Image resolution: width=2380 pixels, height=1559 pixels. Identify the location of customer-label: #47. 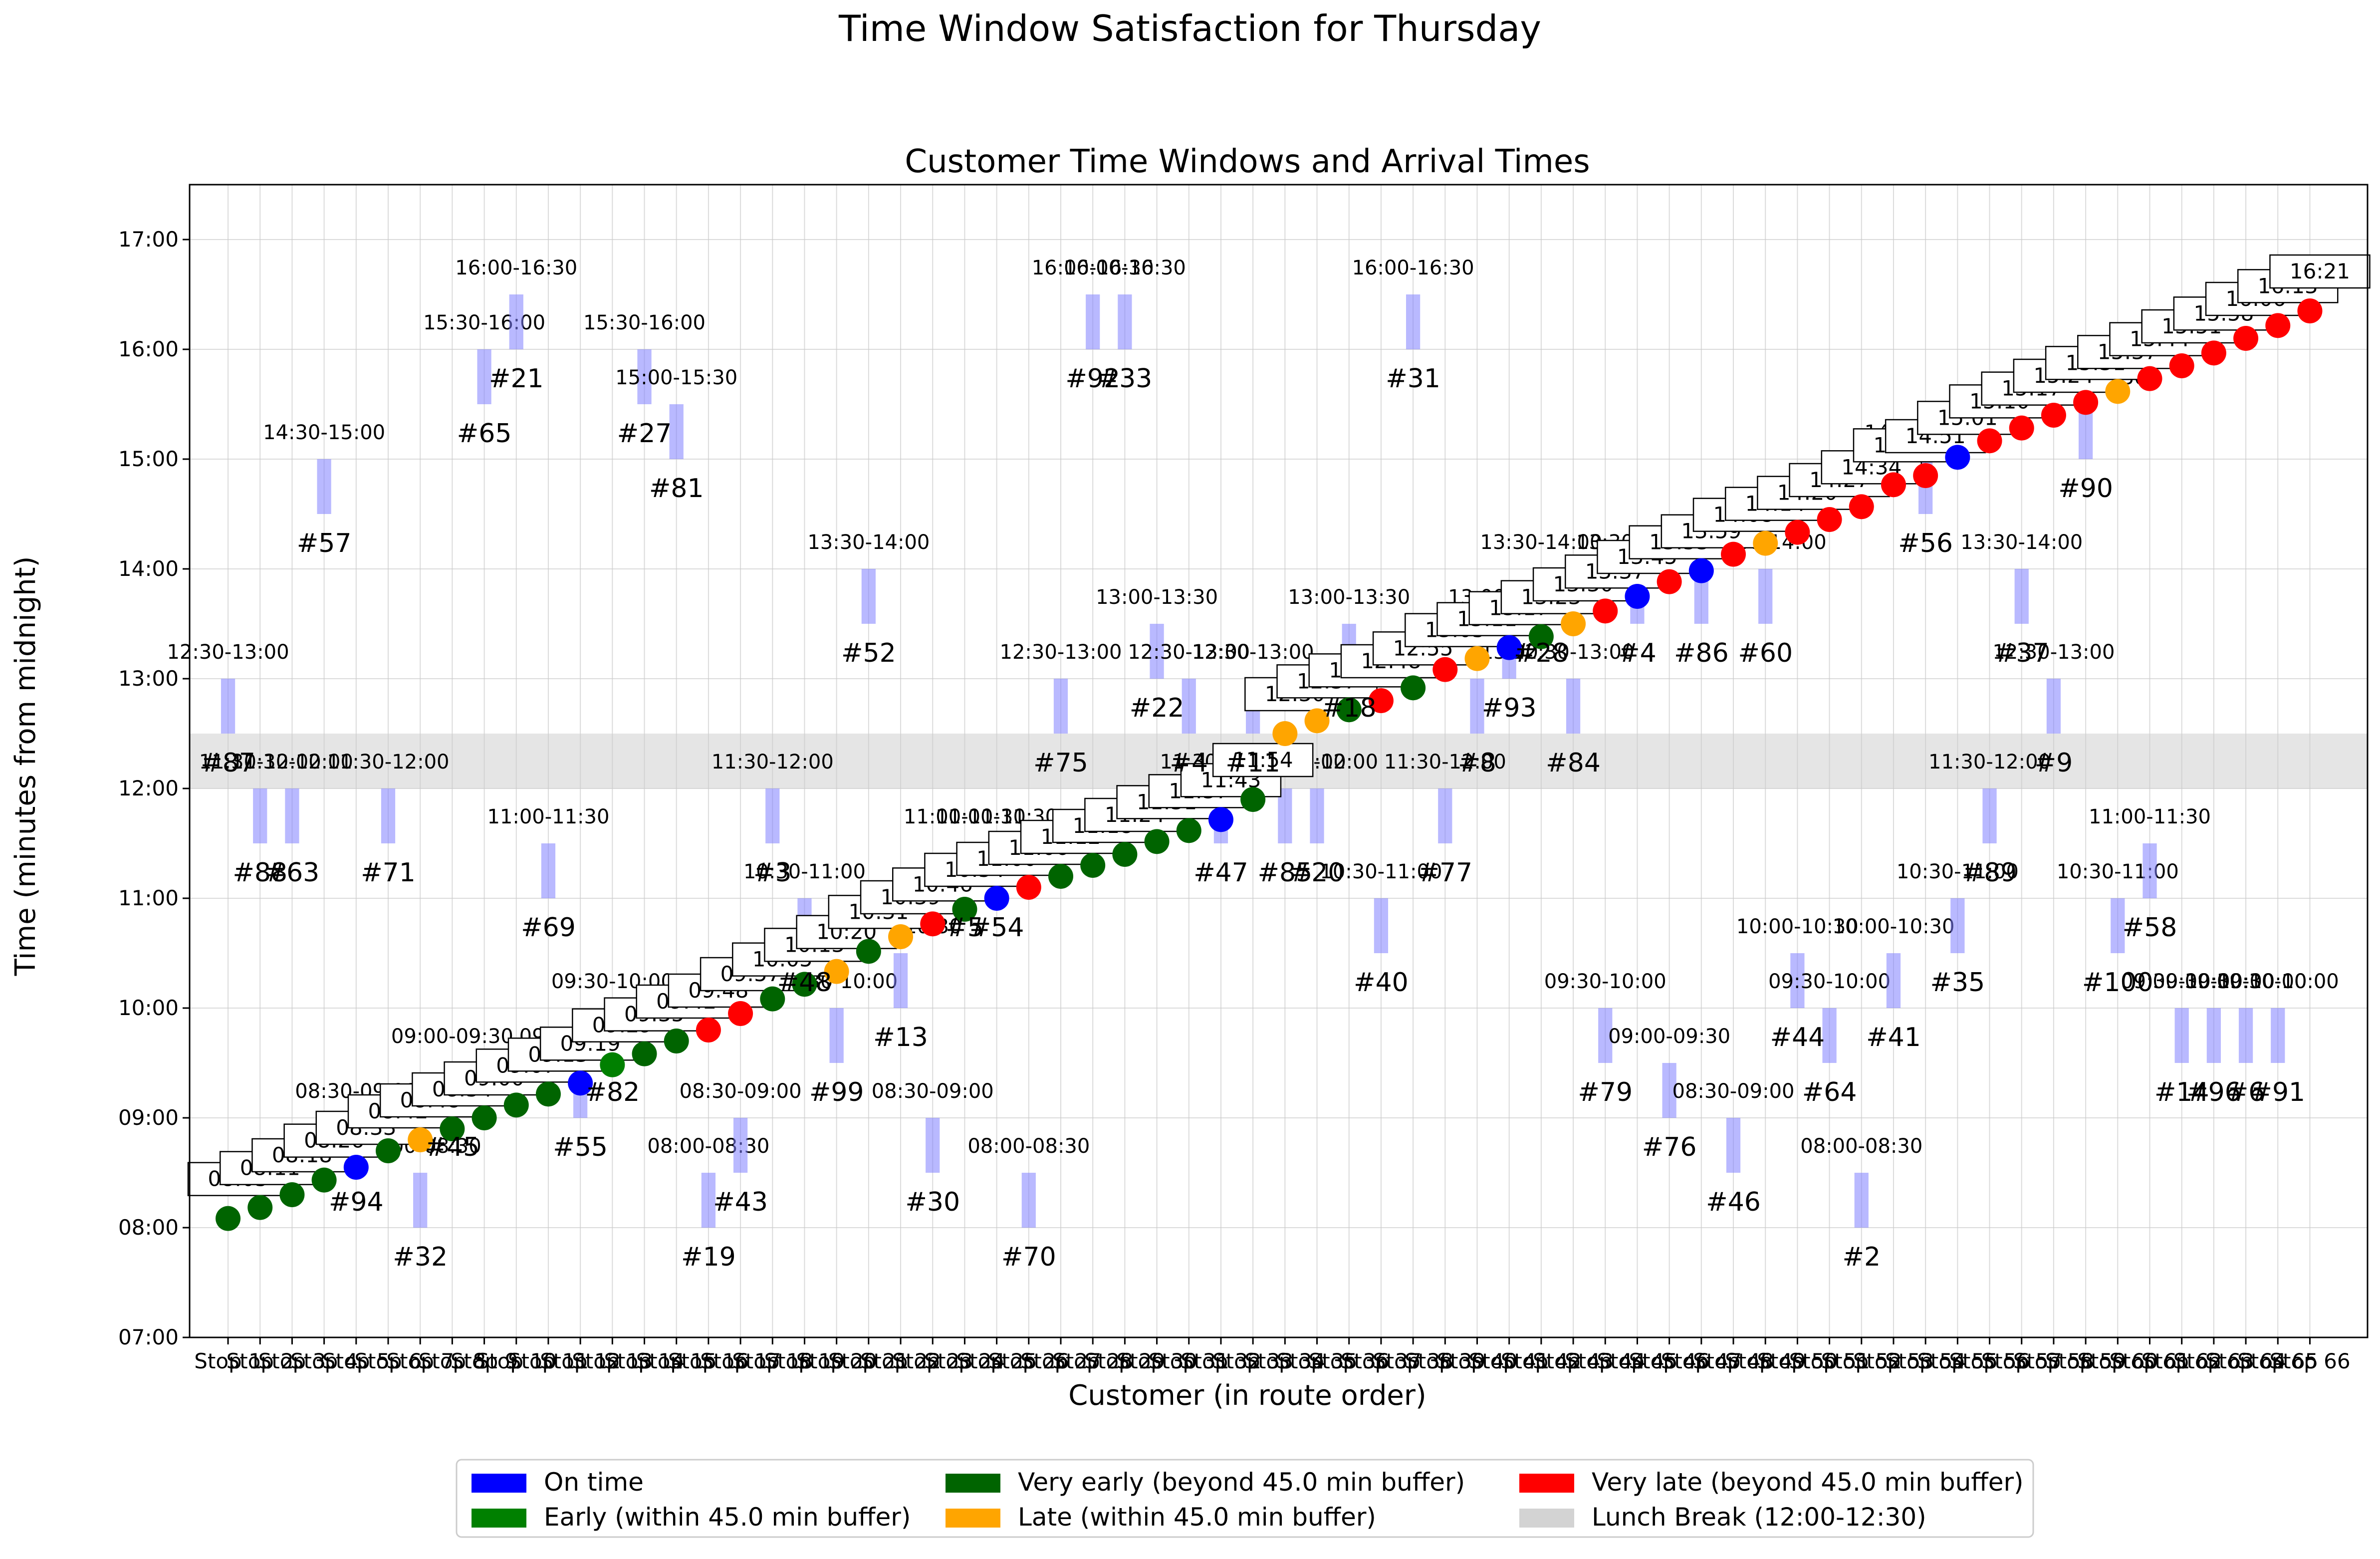
(1220, 873).